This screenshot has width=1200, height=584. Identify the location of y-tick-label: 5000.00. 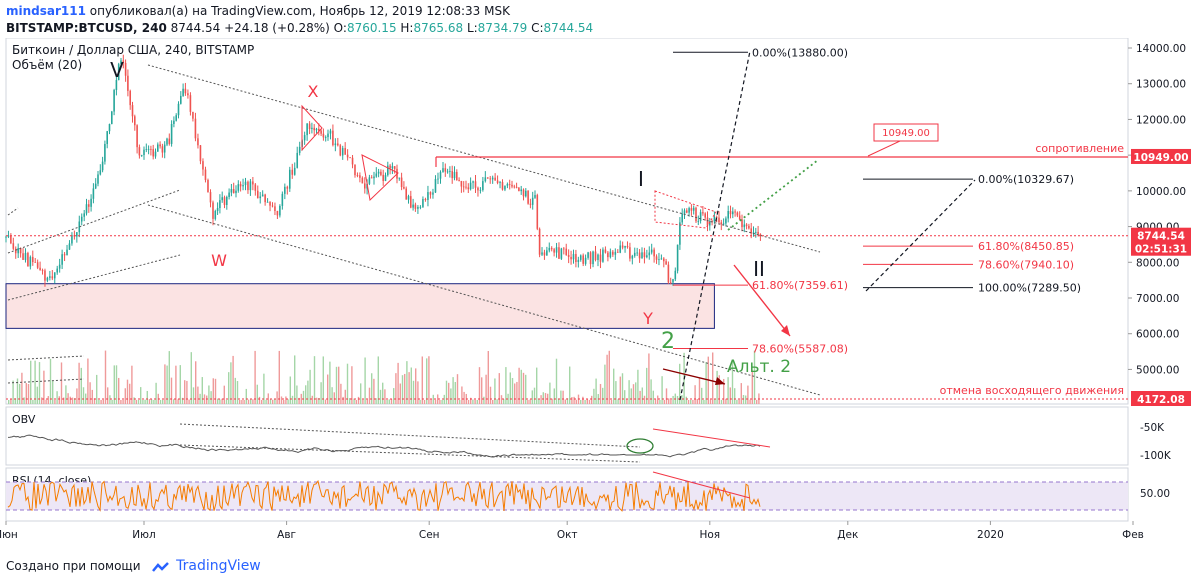
(1157, 370).